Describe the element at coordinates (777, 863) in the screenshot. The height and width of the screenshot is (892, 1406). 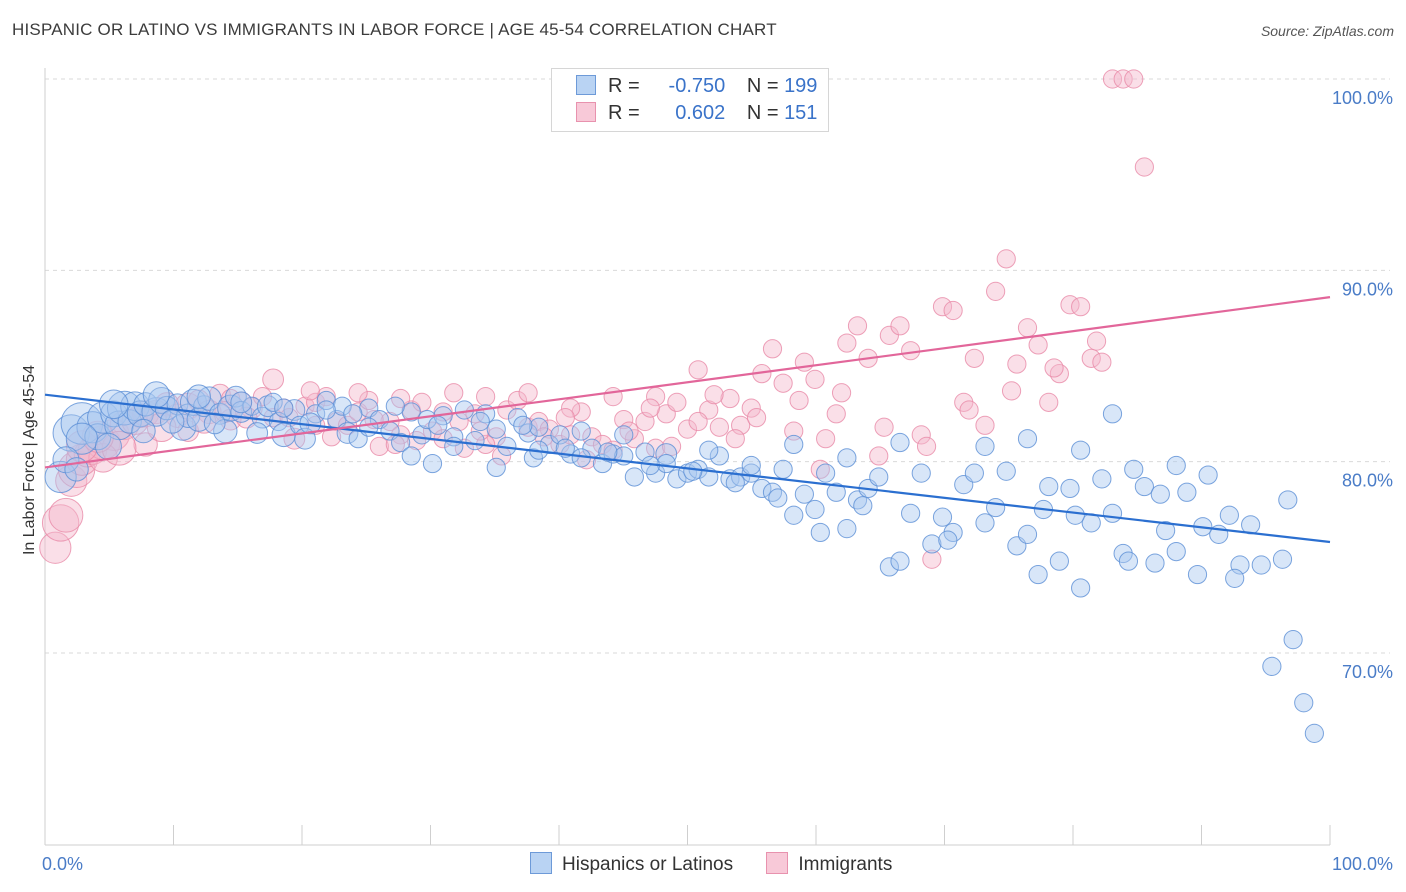
I see `immigrants-swatch` at that location.